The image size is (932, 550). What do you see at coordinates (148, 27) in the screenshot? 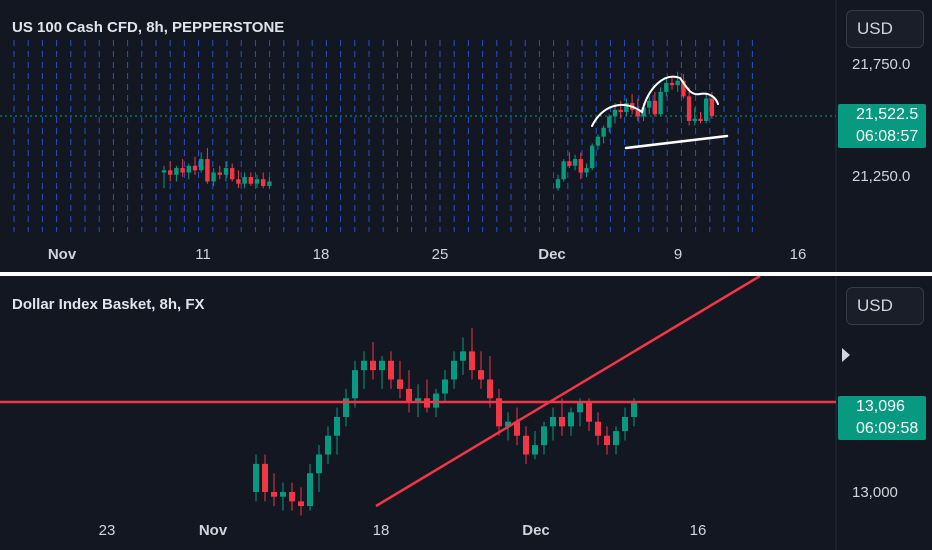
I see `top-chart-title: US 100 Cash CFD, 8h, PEPPERSTONE` at bounding box center [148, 27].